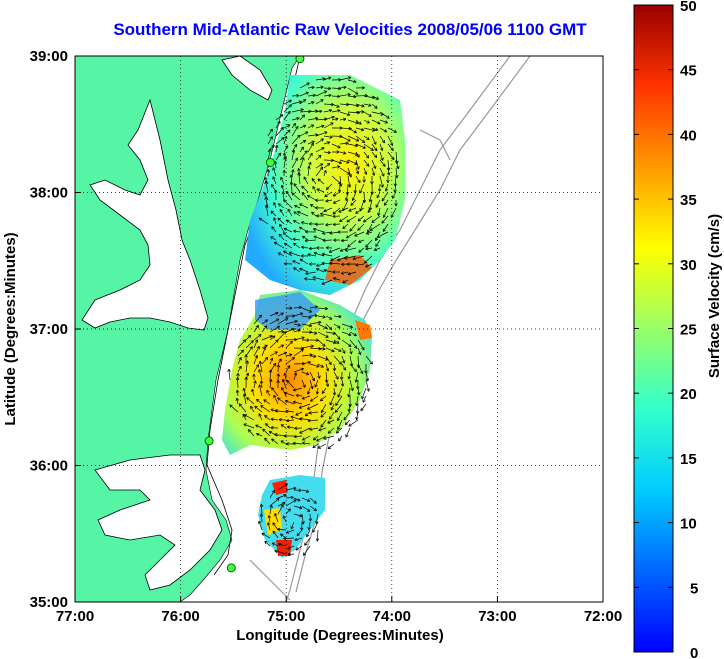 This screenshot has width=724, height=659. What do you see at coordinates (286, 616) in the screenshot?
I see `x-tick-label: 75:00` at bounding box center [286, 616].